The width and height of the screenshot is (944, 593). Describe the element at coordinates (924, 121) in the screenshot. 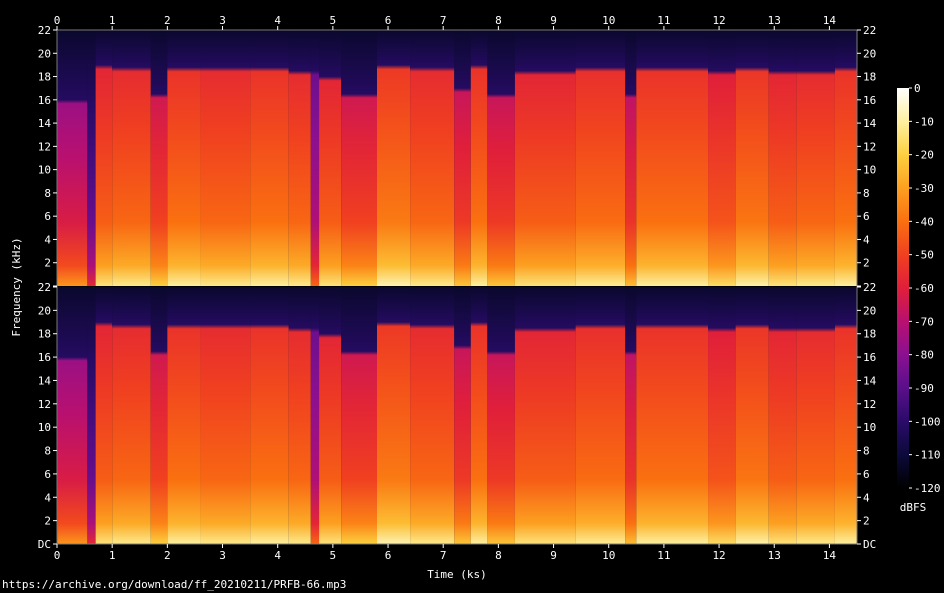

I see `colorbar-tick-label: -10` at that location.